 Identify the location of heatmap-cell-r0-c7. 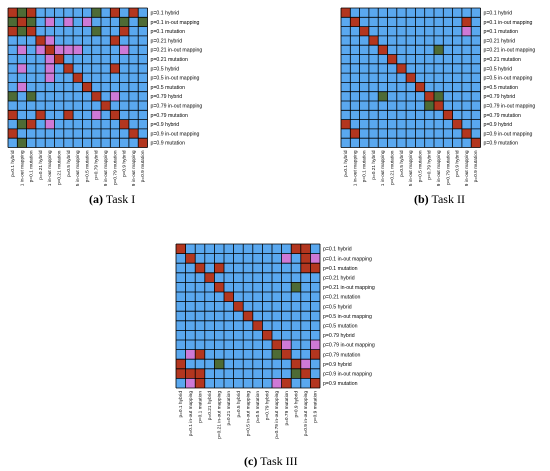
(248, 249).